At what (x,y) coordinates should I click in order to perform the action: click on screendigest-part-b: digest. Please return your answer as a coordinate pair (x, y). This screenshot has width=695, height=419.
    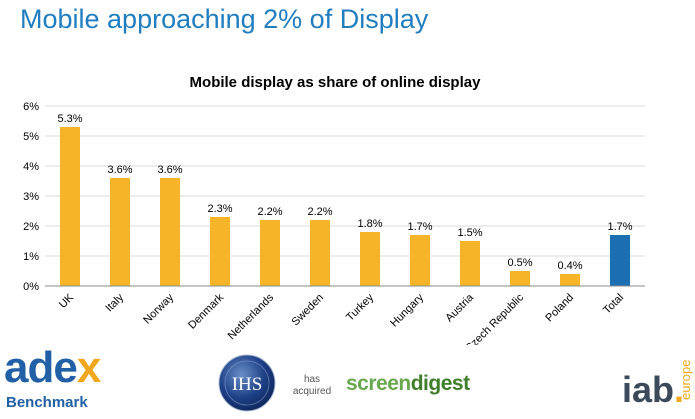
    Looking at the image, I should click on (440, 383).